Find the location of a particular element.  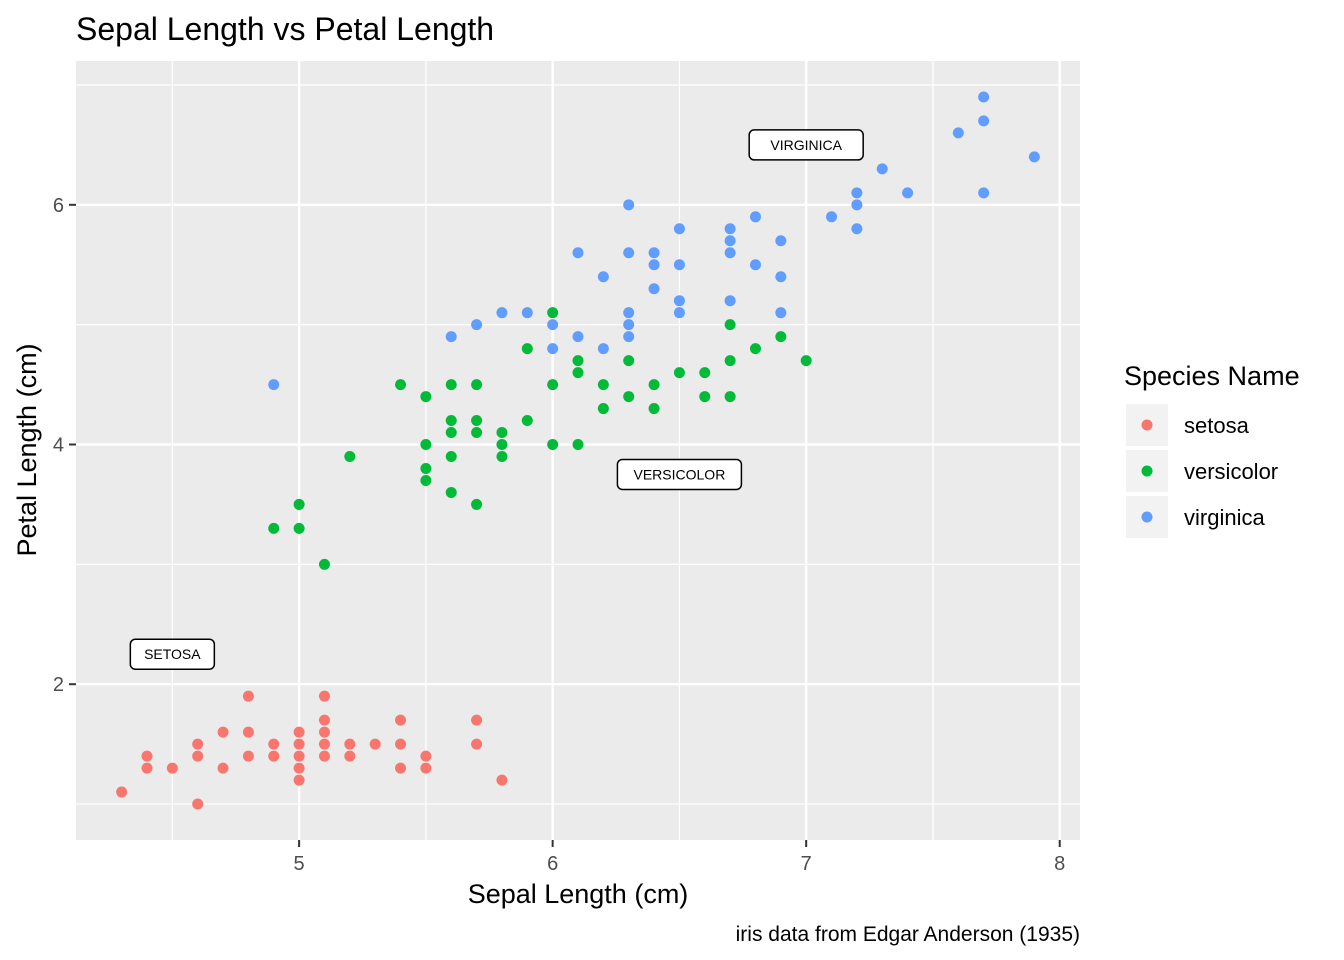

legend-items: setosa versicolor virginica is located at coordinates (1202, 471).